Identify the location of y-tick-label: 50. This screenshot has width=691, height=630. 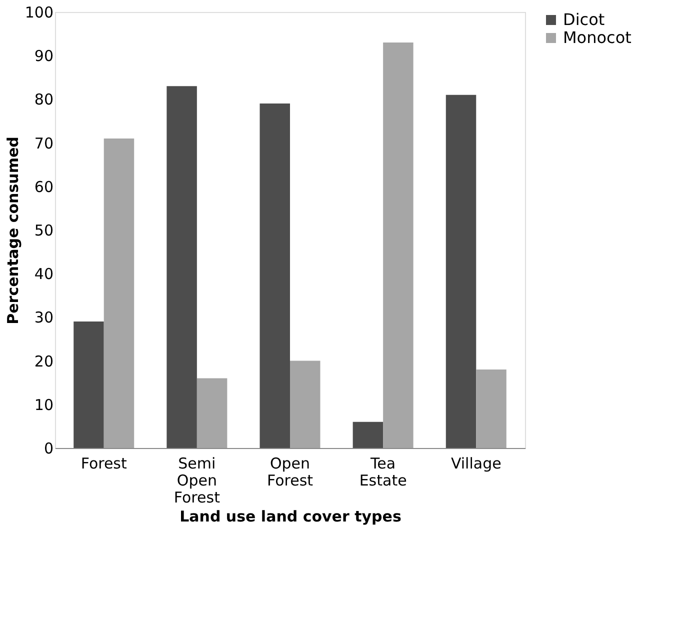
(44, 231).